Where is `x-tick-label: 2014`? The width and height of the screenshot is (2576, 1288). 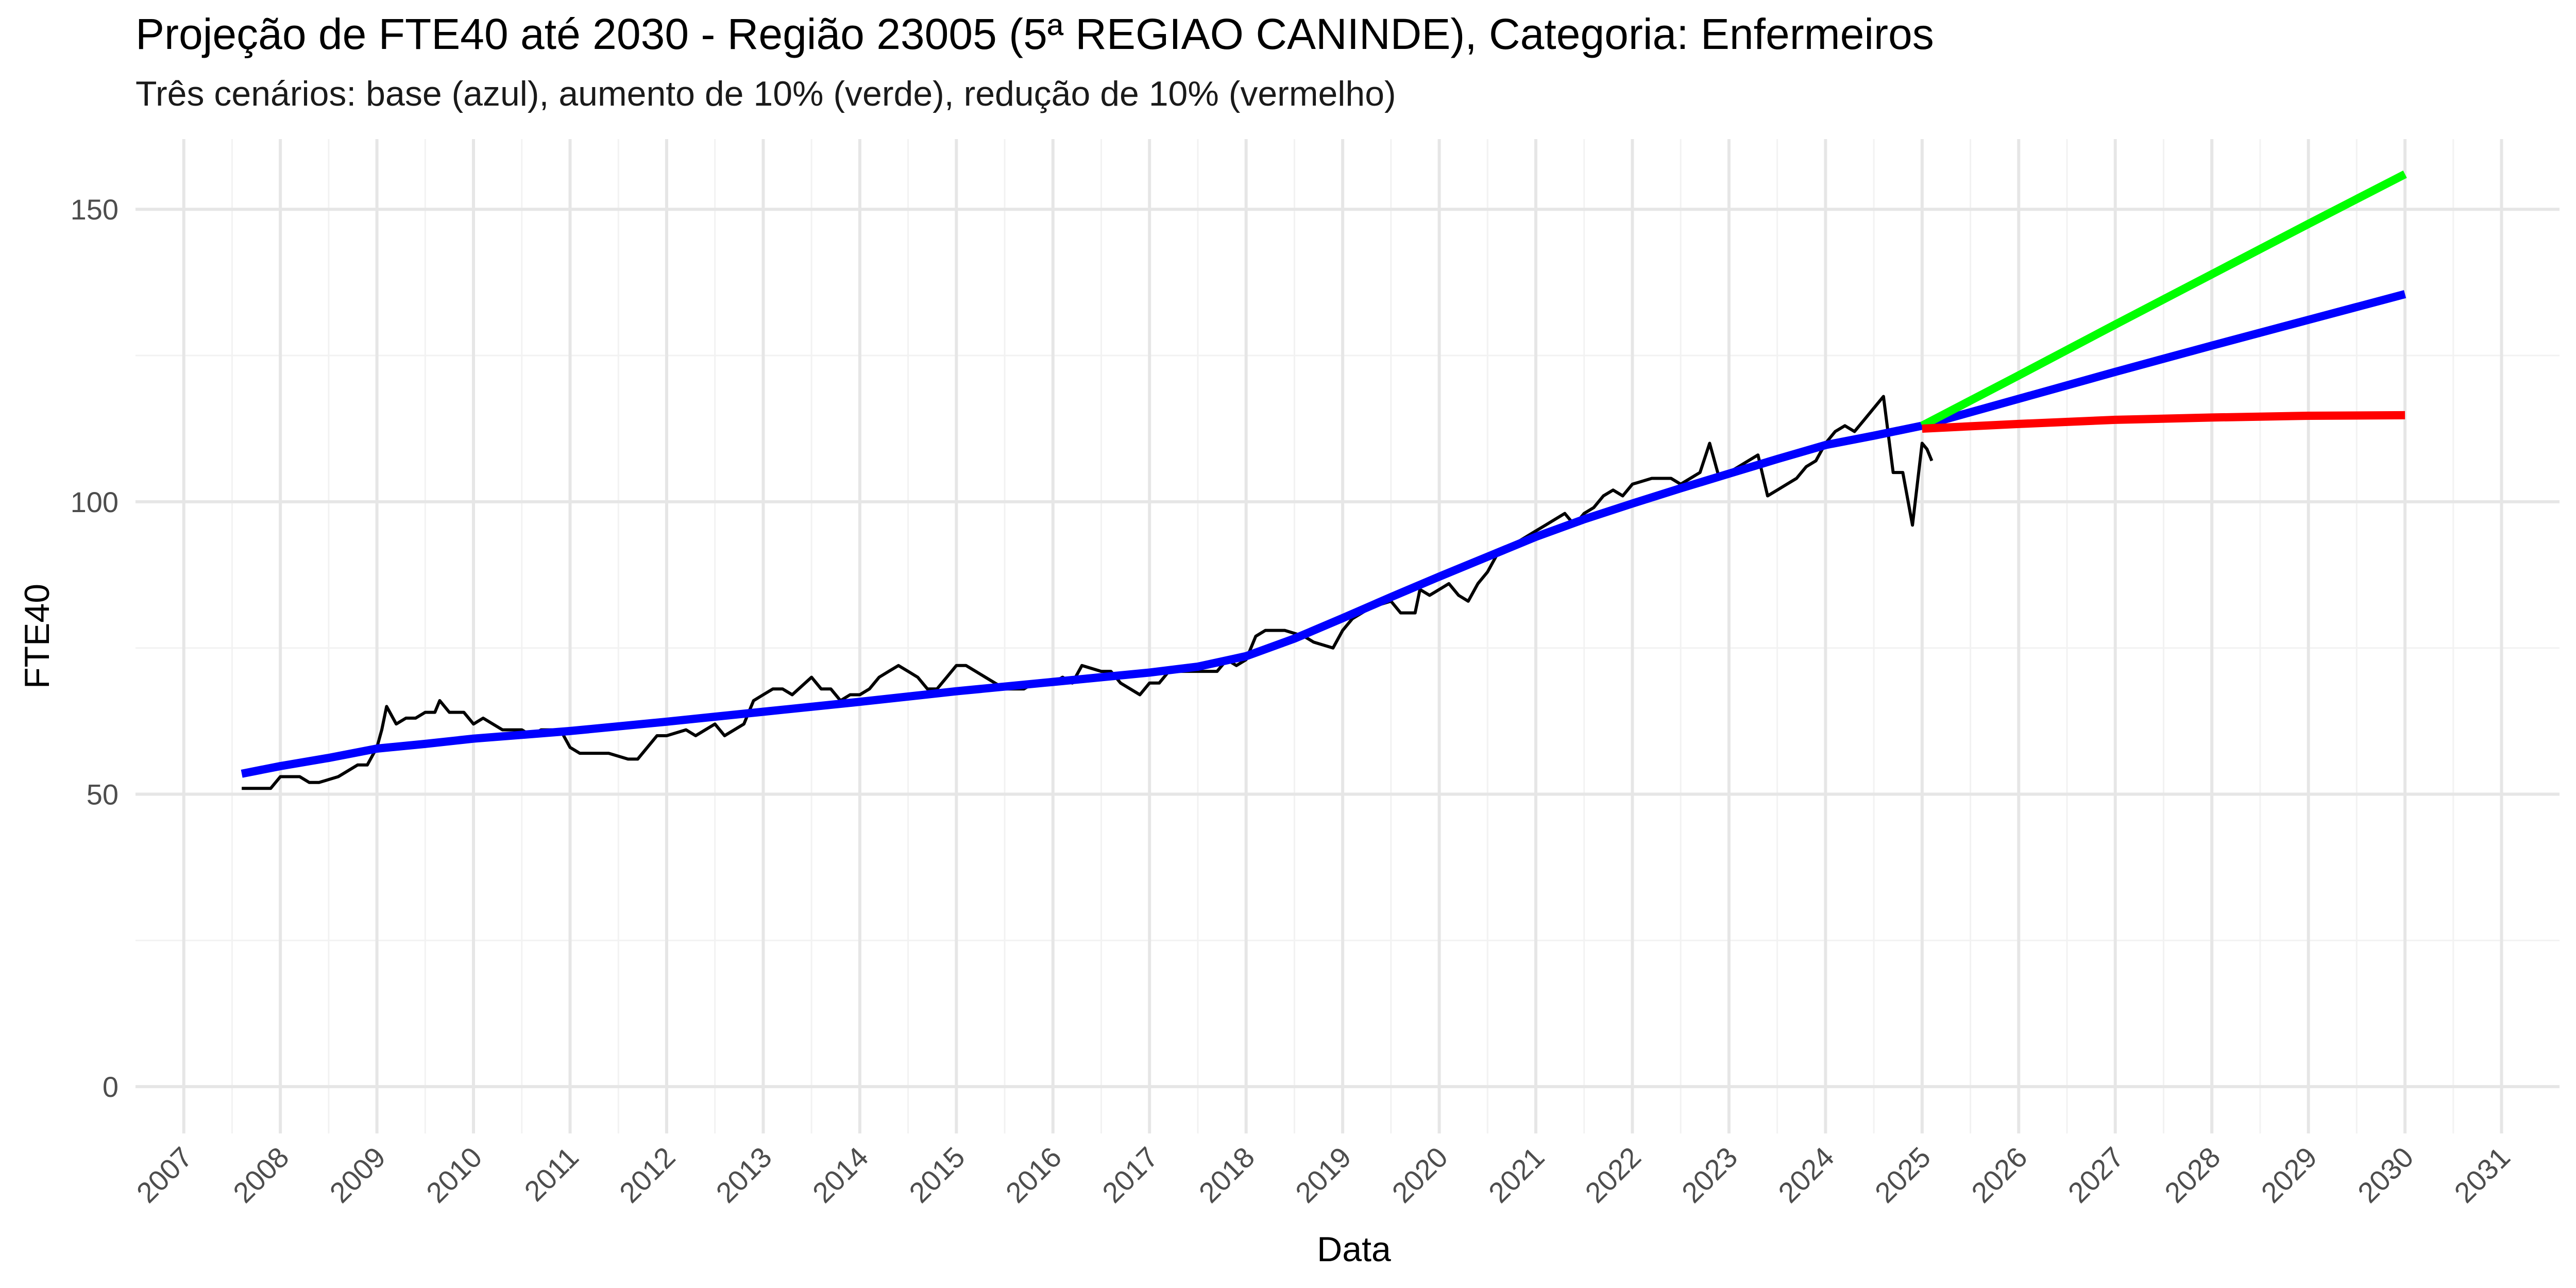 x-tick-label: 2014 is located at coordinates (840, 1175).